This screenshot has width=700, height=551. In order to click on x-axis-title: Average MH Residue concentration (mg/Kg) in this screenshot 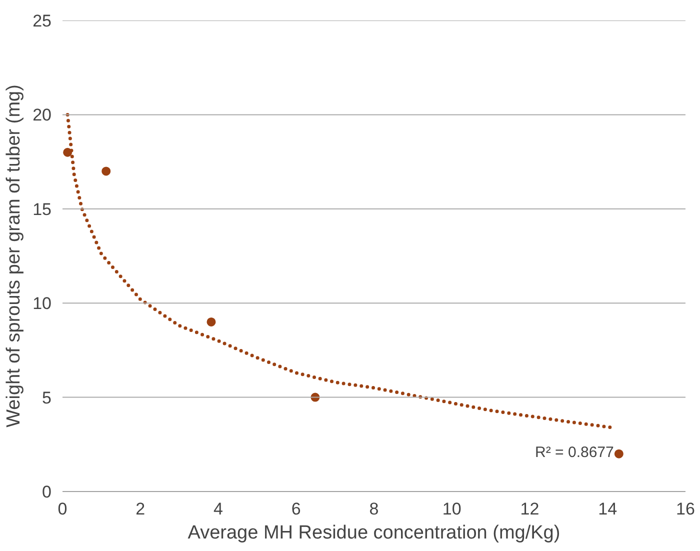, I will do `click(374, 533)`.